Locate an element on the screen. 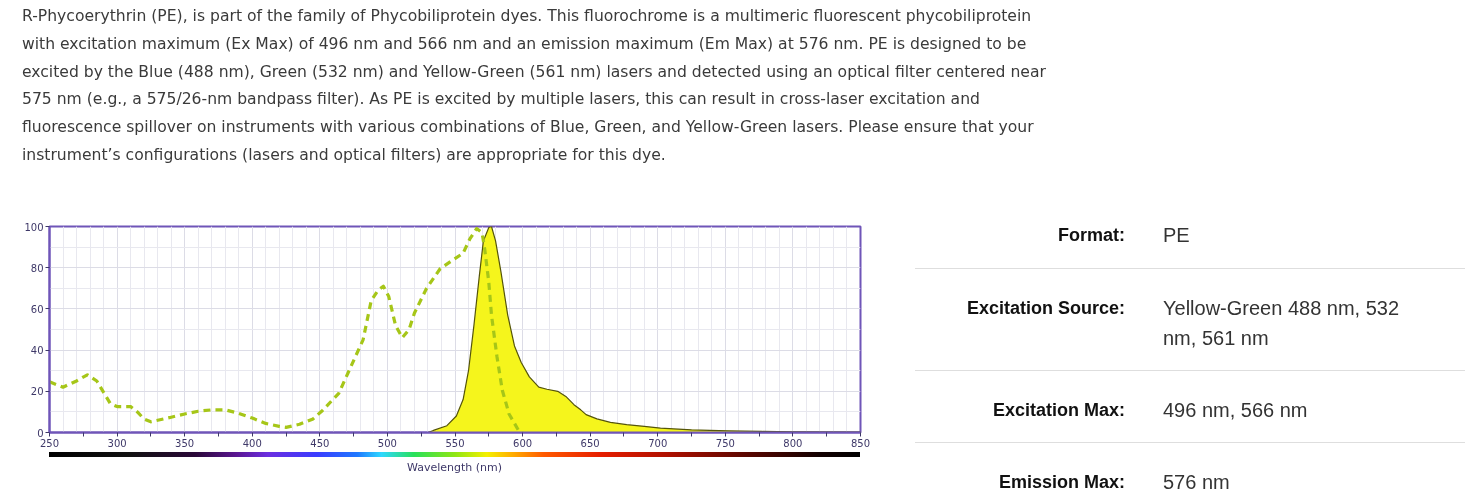 This screenshot has width=1478, height=500. text: Excitation Max: is located at coordinates (1058, 410).